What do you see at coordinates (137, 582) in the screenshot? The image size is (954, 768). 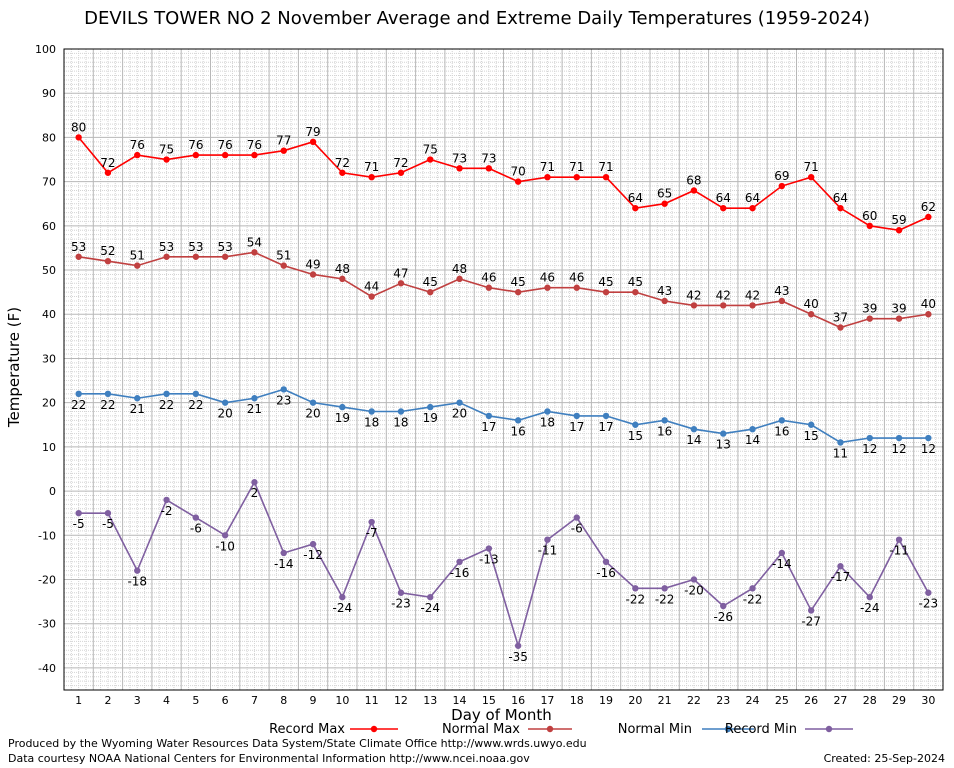 I see `data-label-record-min: -18` at bounding box center [137, 582].